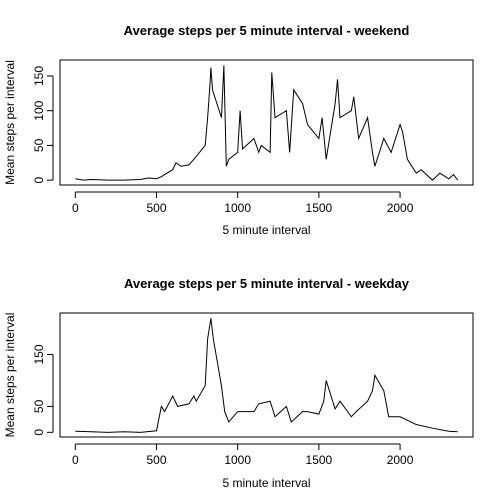 Image resolution: width=504 pixels, height=504 pixels. Describe the element at coordinates (39, 110) in the screenshot. I see `y-tick-label: 100` at that location.